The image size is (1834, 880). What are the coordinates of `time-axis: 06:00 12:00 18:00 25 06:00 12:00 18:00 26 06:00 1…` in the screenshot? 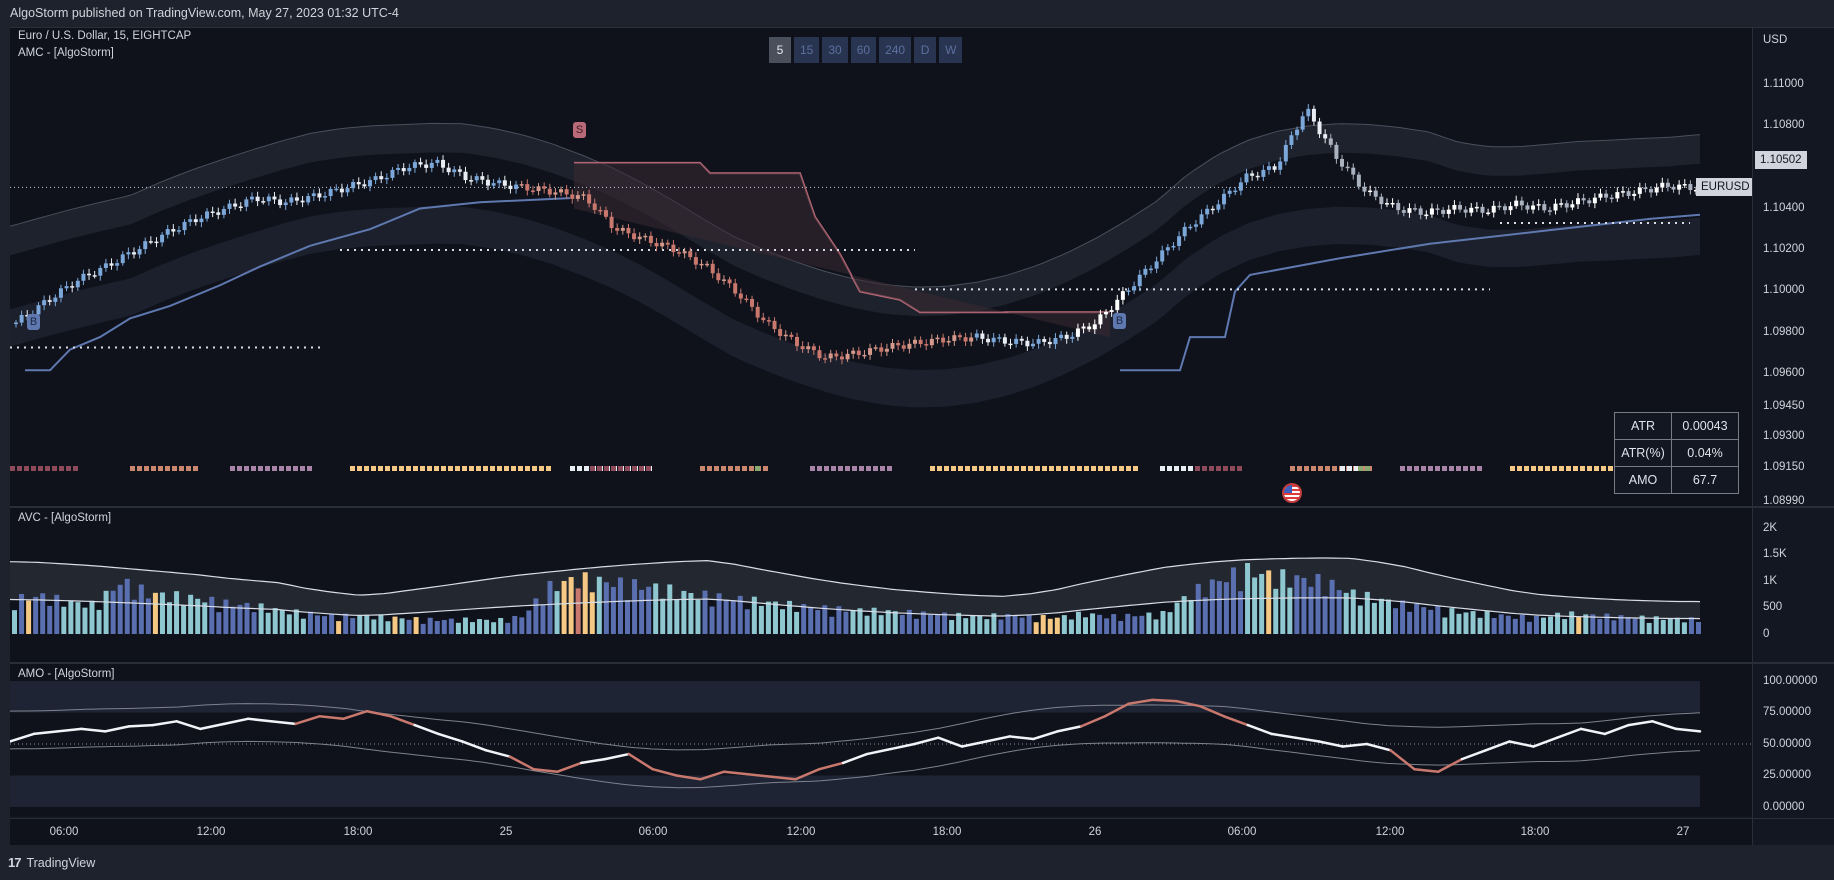 It's located at (881, 832).